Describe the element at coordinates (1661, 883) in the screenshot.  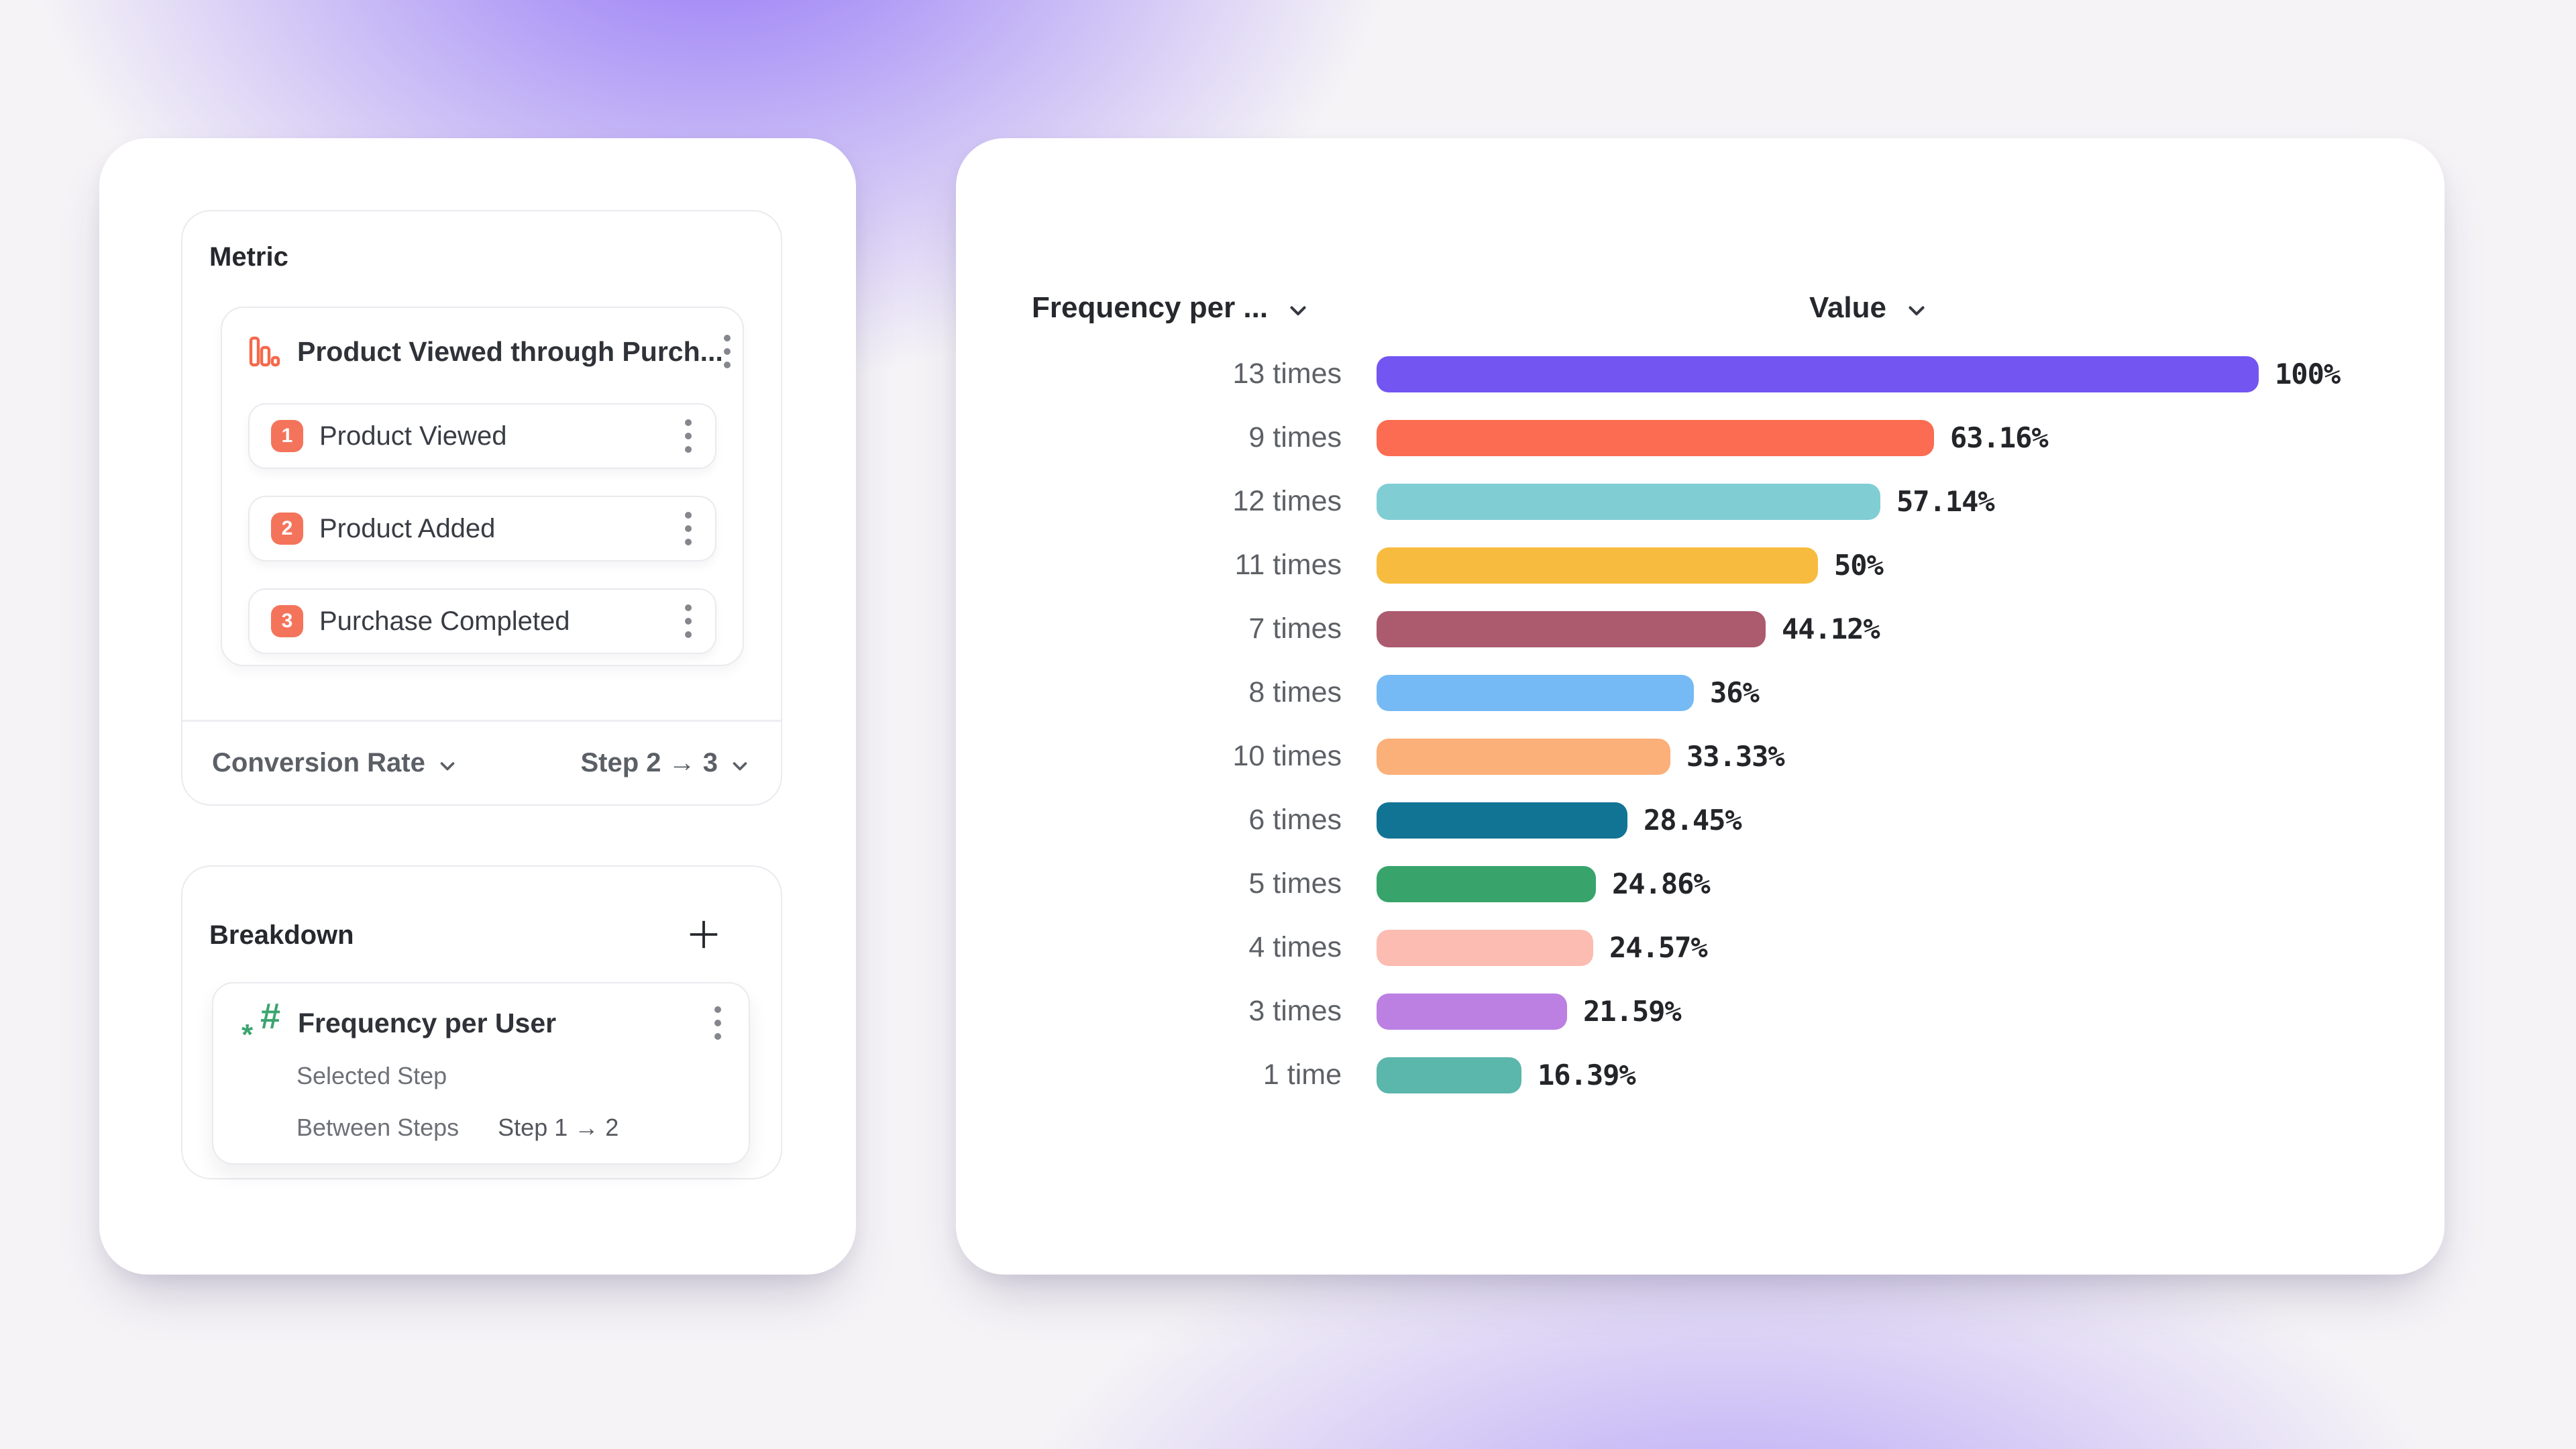
I see `bar-value-label: 24.86%` at that location.